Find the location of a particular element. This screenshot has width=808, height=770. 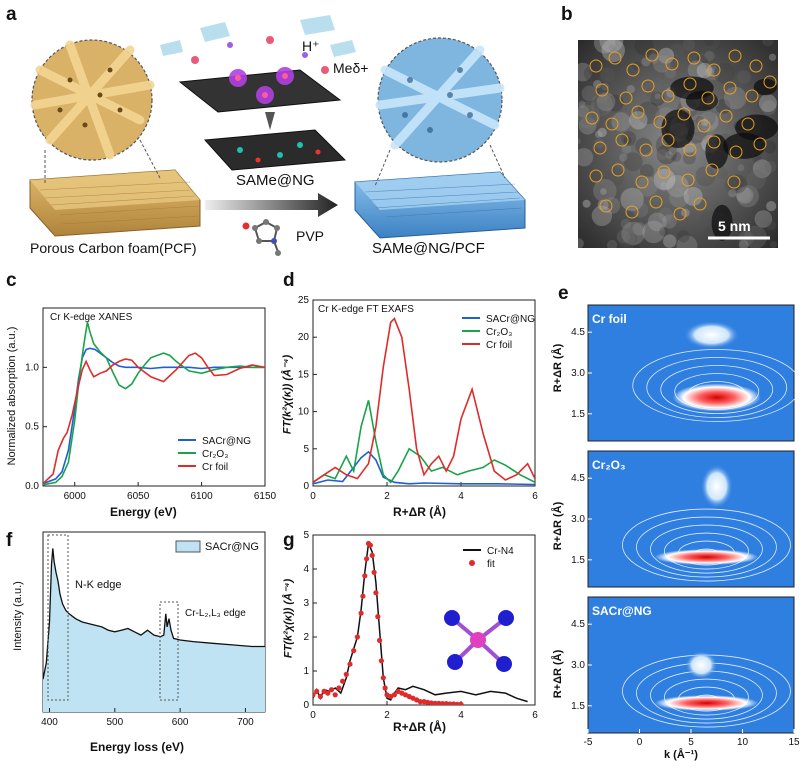

chart-g-ytick-label: 0 is located at coordinates (306, 705).